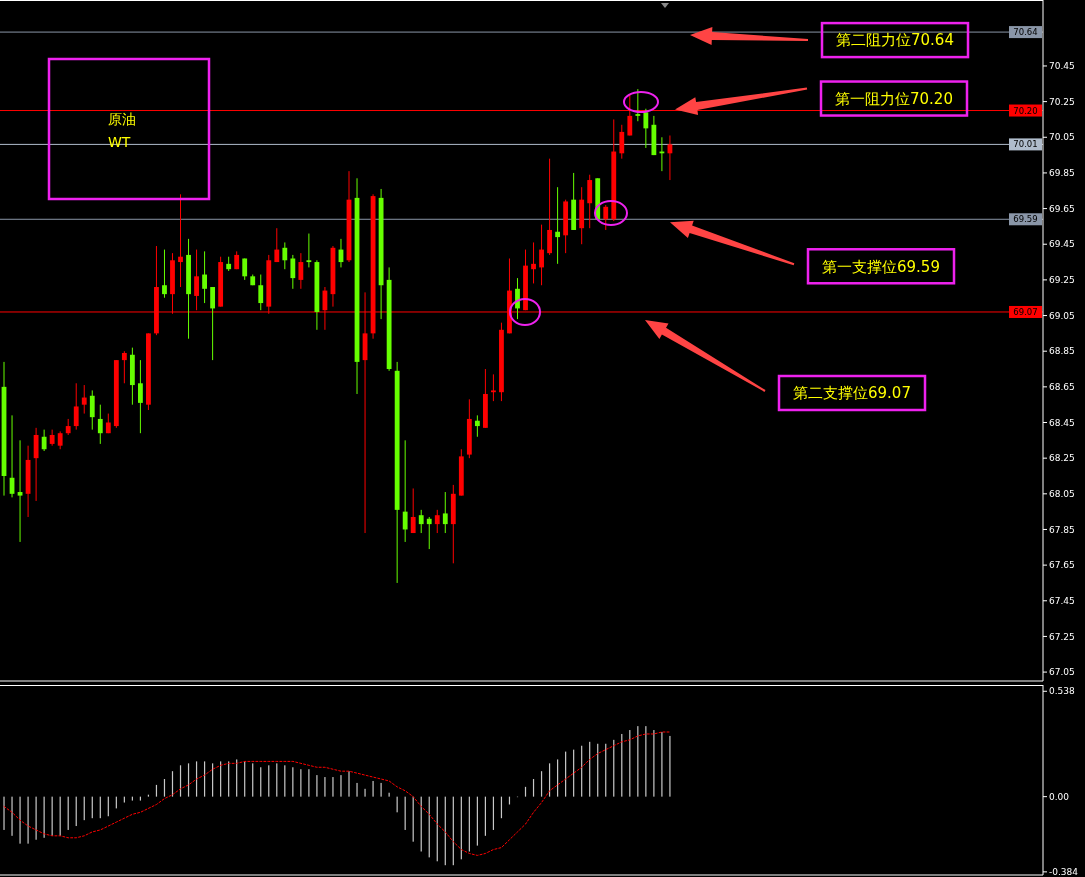  I want to click on ref-line-label: 69.07, so click(1025, 311).